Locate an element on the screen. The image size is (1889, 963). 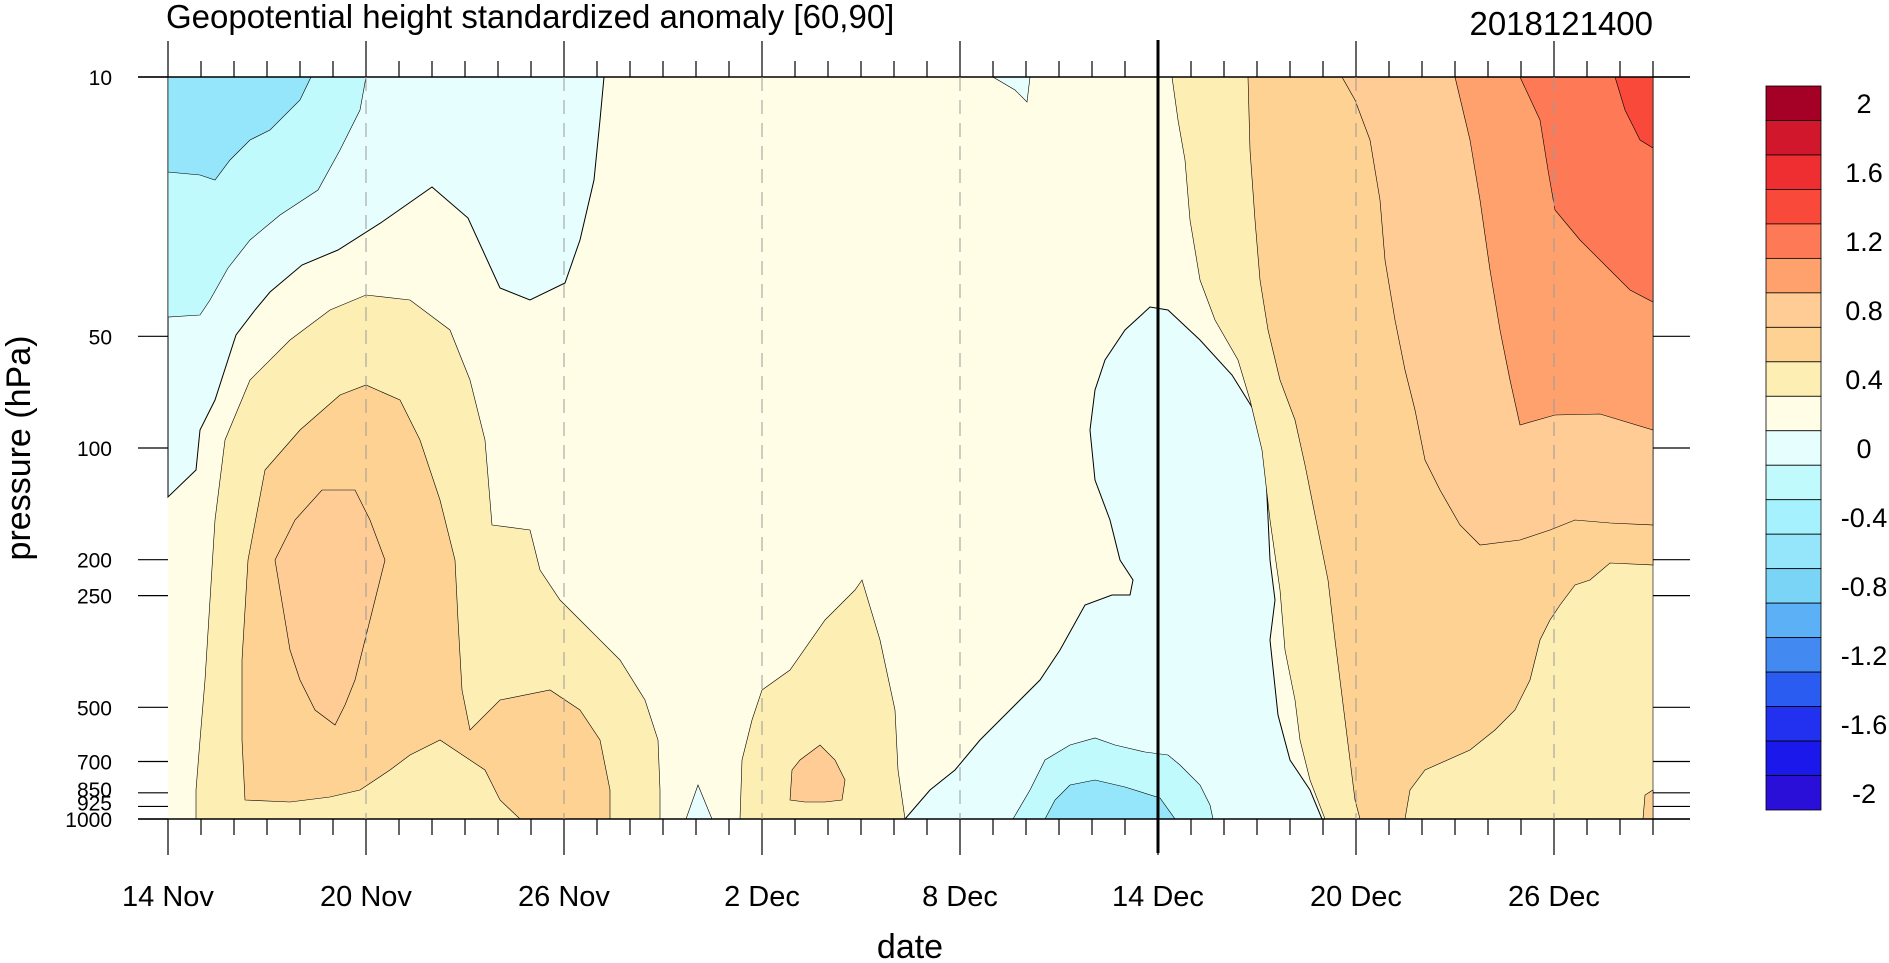
legend-label: 0 is located at coordinates (1863, 449).